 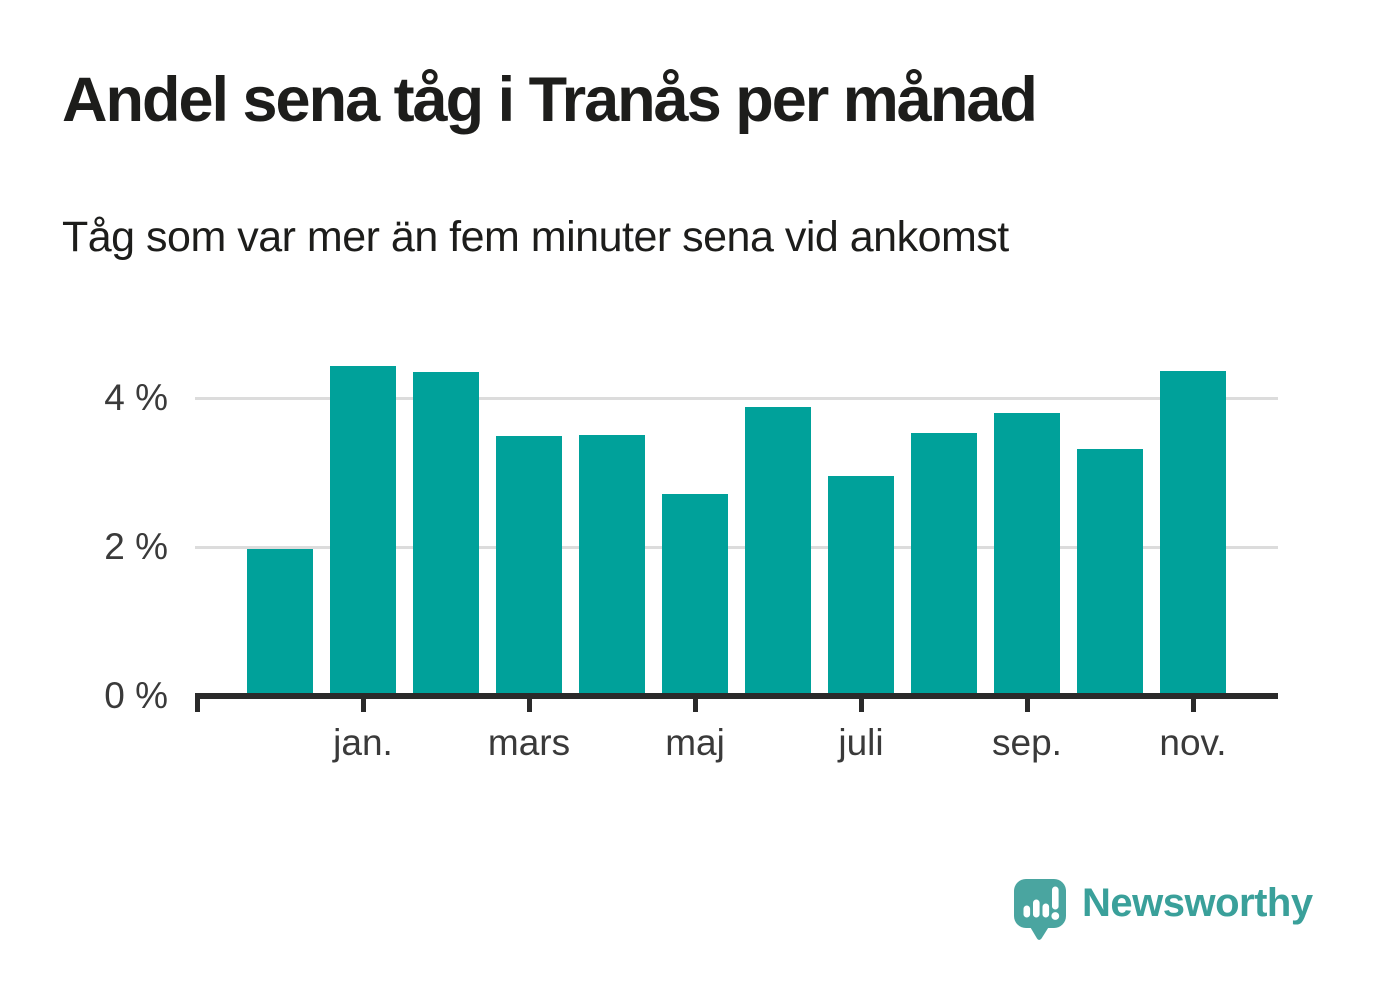 I want to click on x-axis-tick-label: jan., so click(x=363, y=742).